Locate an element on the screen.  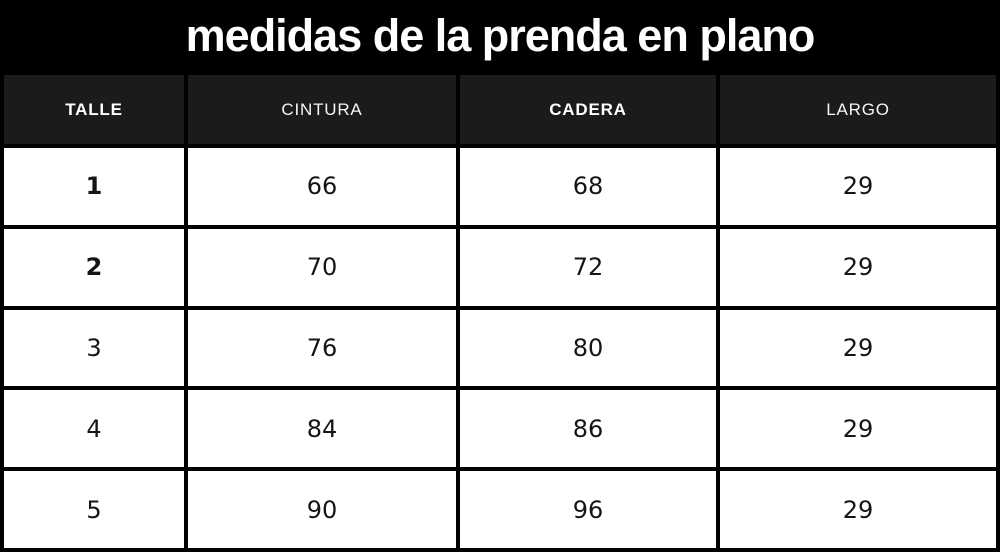
cell-cintura-row5: 90 is located at coordinates (322, 509).